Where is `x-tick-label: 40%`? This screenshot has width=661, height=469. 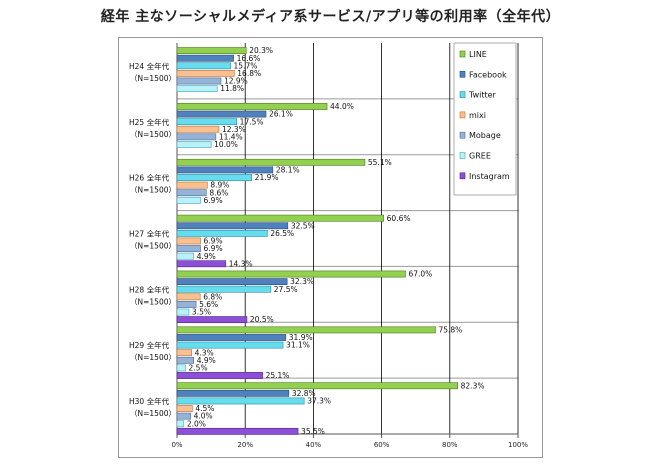
x-tick-label: 40% is located at coordinates (314, 445).